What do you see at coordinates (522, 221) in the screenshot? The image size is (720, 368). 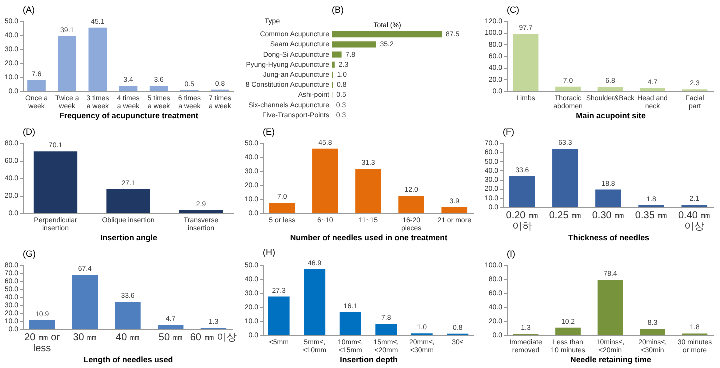 I see `x-tick-label: 0.20 ㎜ 이하` at bounding box center [522, 221].